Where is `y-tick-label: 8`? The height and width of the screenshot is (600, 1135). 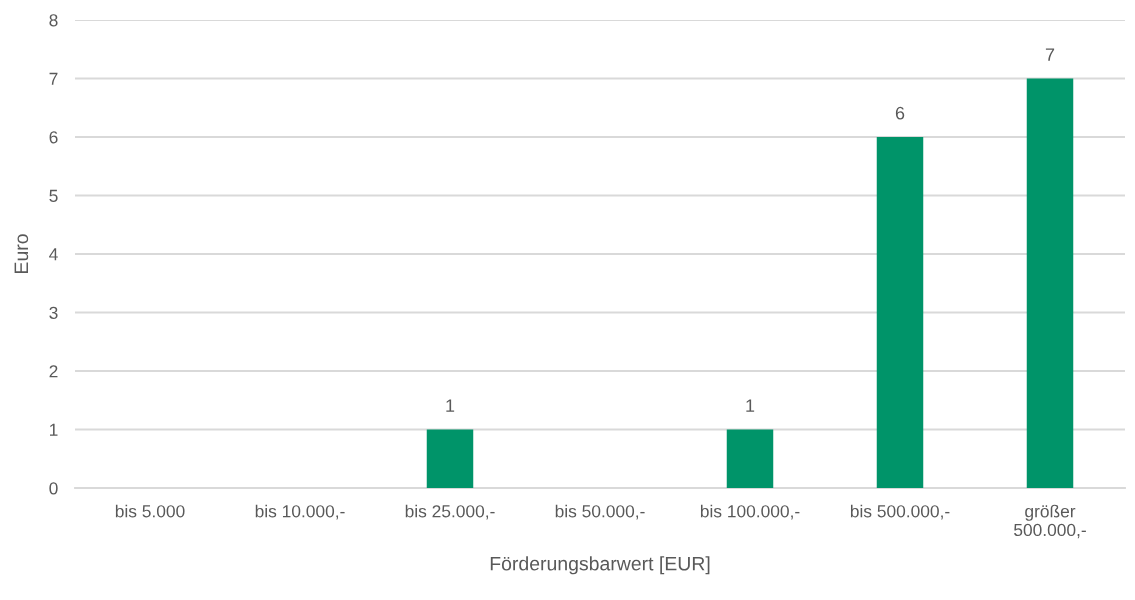
y-tick-label: 8 is located at coordinates (53, 20).